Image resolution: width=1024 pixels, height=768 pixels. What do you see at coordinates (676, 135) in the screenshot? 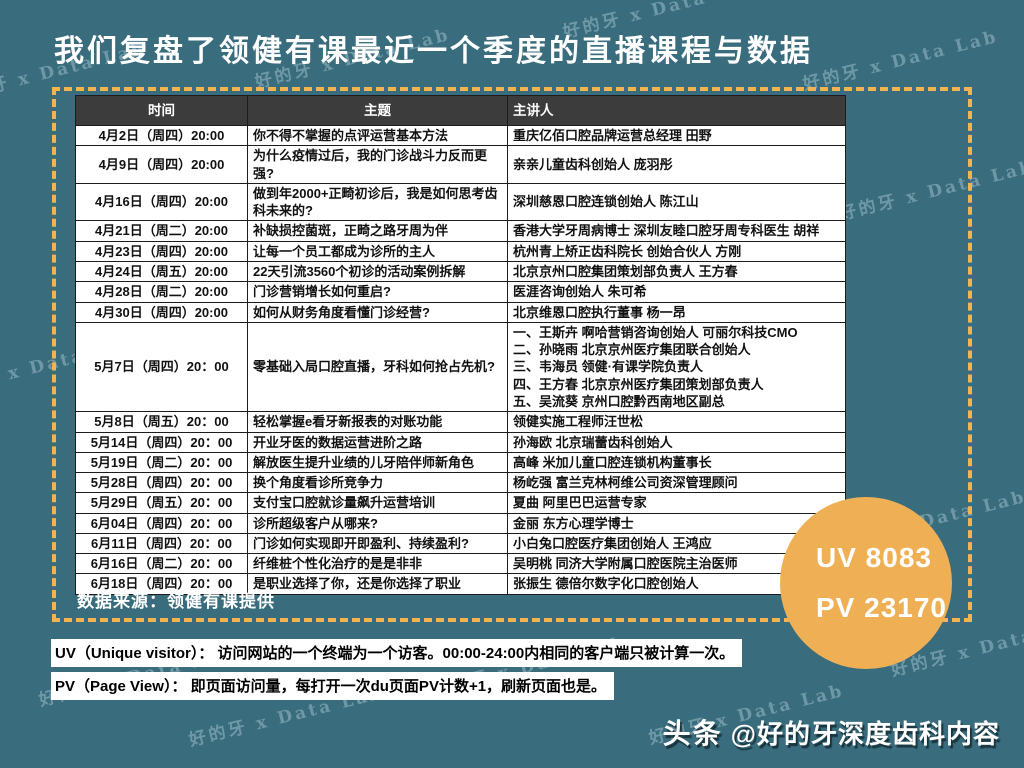
I see `speaker-cell: 重庆亿佰口腔品牌运营总经理 田野` at bounding box center [676, 135].